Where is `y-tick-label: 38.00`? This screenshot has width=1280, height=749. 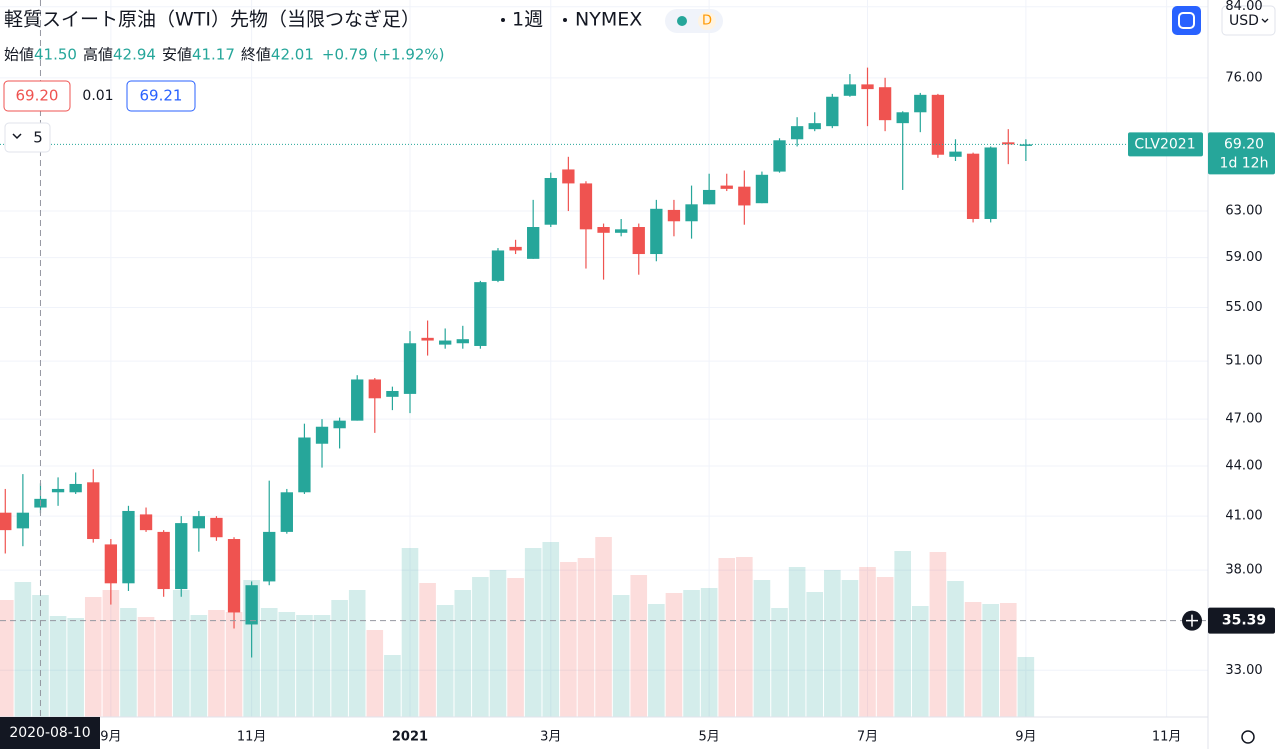 y-tick-label: 38.00 is located at coordinates (1243, 570).